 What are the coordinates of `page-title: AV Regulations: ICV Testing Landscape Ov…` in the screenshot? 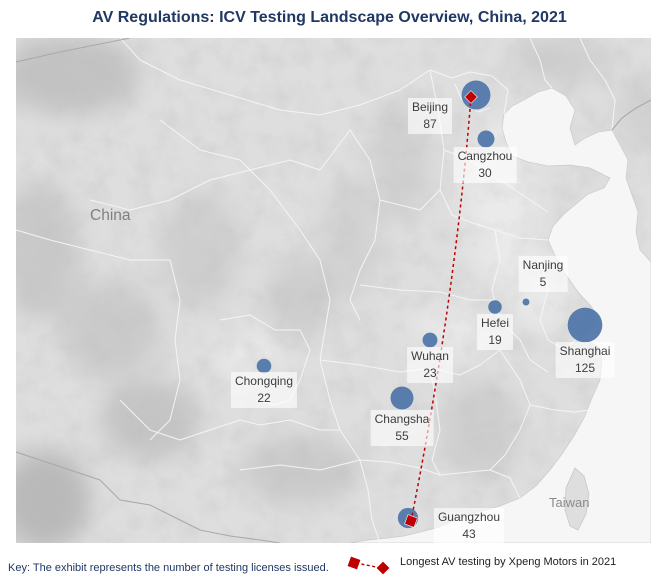 It's located at (329, 17).